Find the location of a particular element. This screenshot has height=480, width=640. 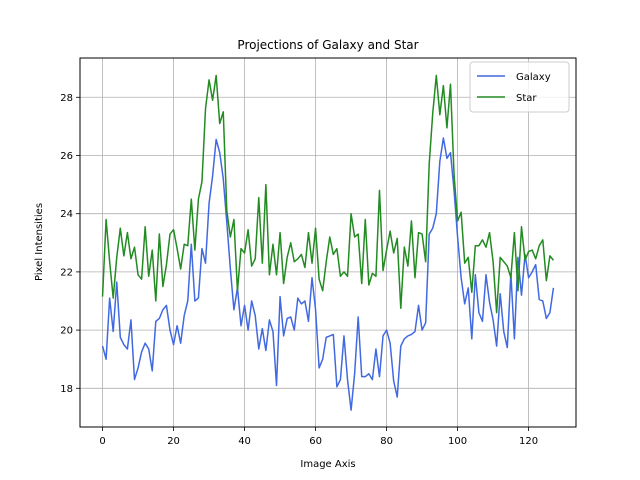

x-tick-label: 60 is located at coordinates (315, 441).